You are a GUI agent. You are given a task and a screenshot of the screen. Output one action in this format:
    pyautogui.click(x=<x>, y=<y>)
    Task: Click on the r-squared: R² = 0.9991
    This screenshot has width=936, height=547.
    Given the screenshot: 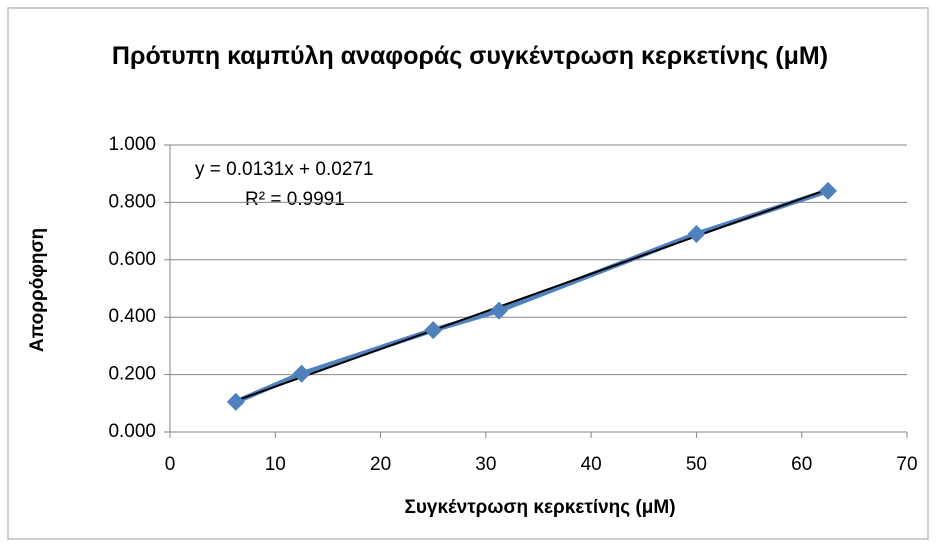 What is the action you would take?
    pyautogui.click(x=295, y=199)
    